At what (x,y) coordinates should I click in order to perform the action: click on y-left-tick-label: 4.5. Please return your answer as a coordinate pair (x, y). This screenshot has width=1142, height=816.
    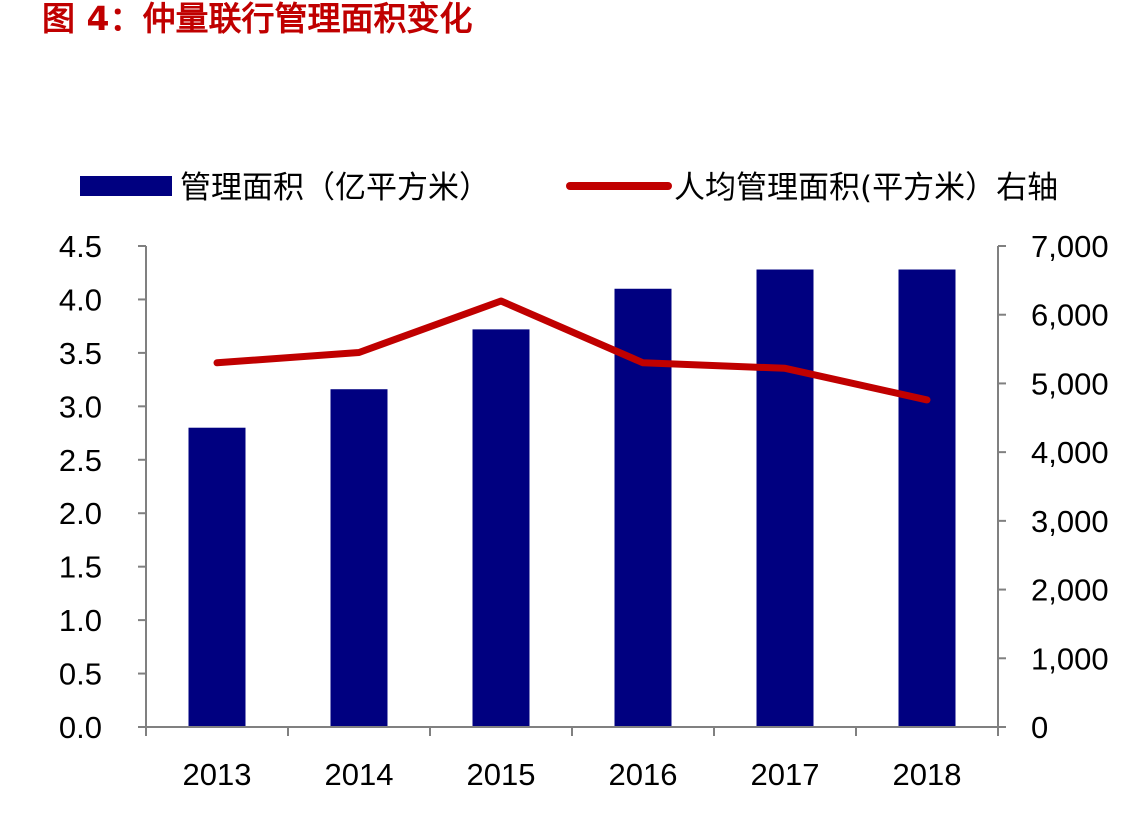
    Looking at the image, I should click on (80, 246).